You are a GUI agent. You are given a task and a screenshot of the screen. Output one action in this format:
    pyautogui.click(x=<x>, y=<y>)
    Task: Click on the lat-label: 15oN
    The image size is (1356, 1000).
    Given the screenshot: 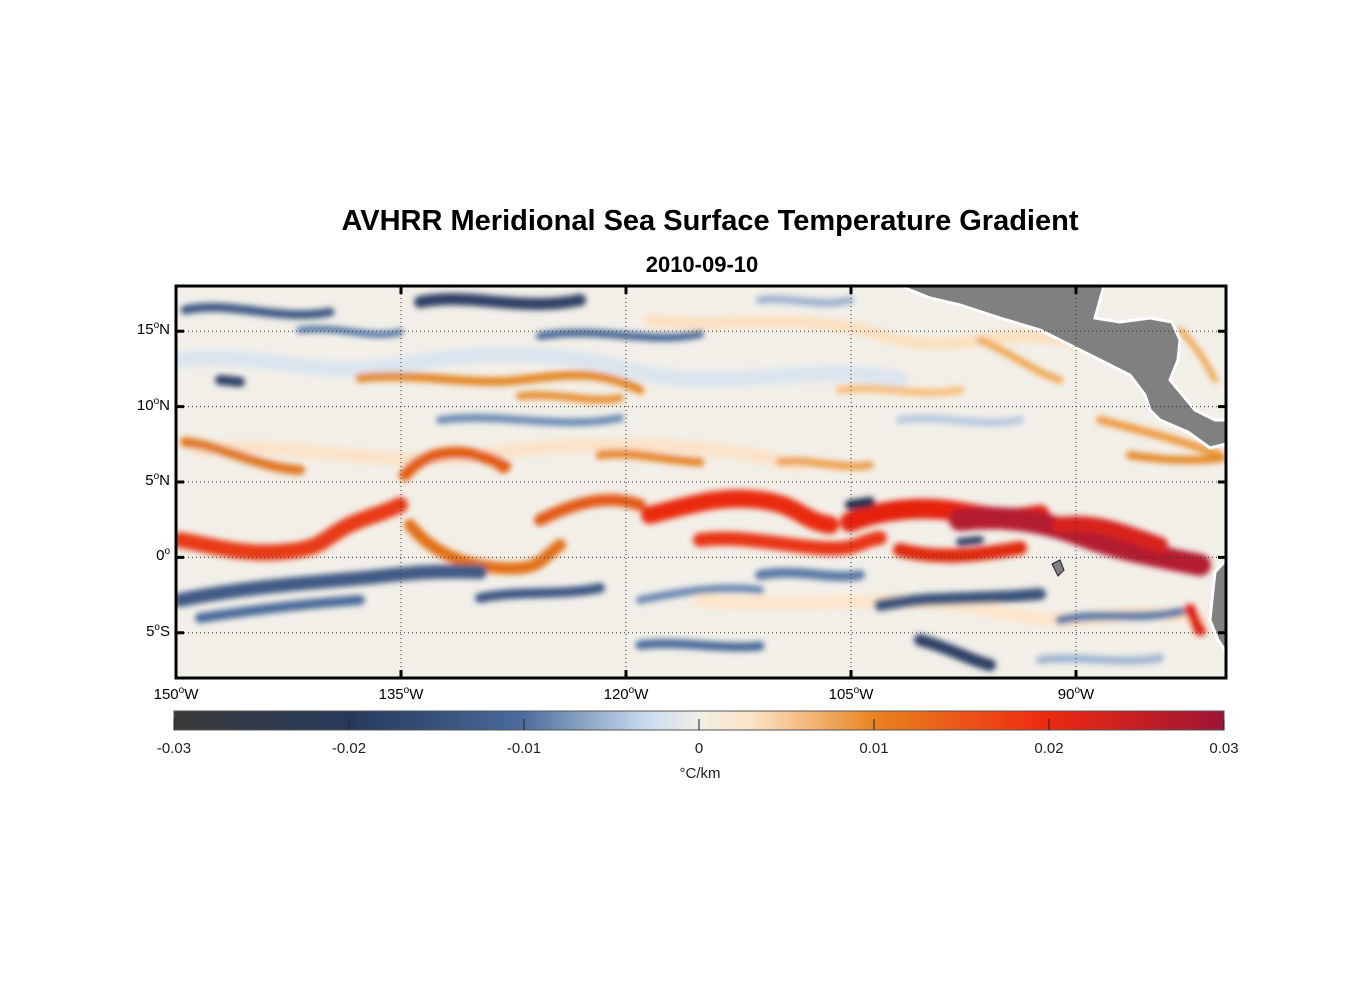 What is the action you would take?
    pyautogui.click(x=153, y=329)
    